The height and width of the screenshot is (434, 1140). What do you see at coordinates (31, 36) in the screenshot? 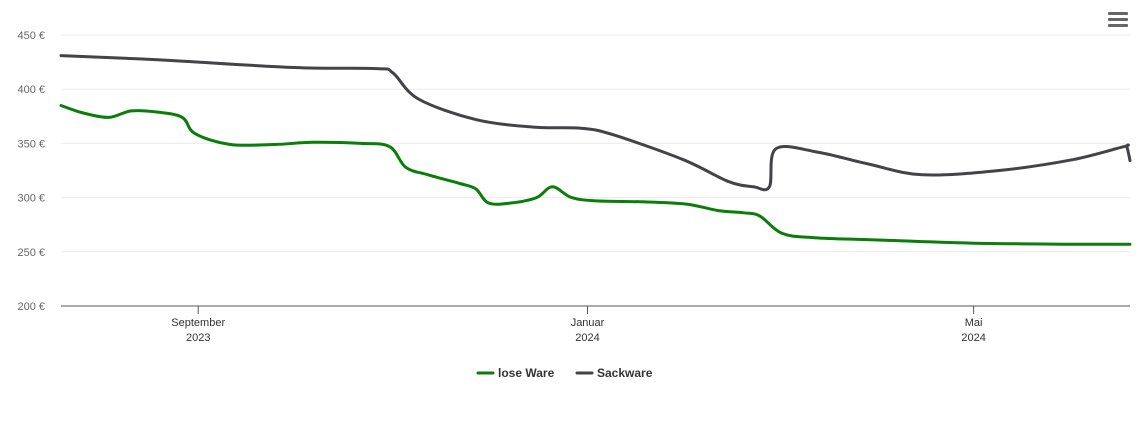
I see `y-tick-label: 450 €` at bounding box center [31, 36].